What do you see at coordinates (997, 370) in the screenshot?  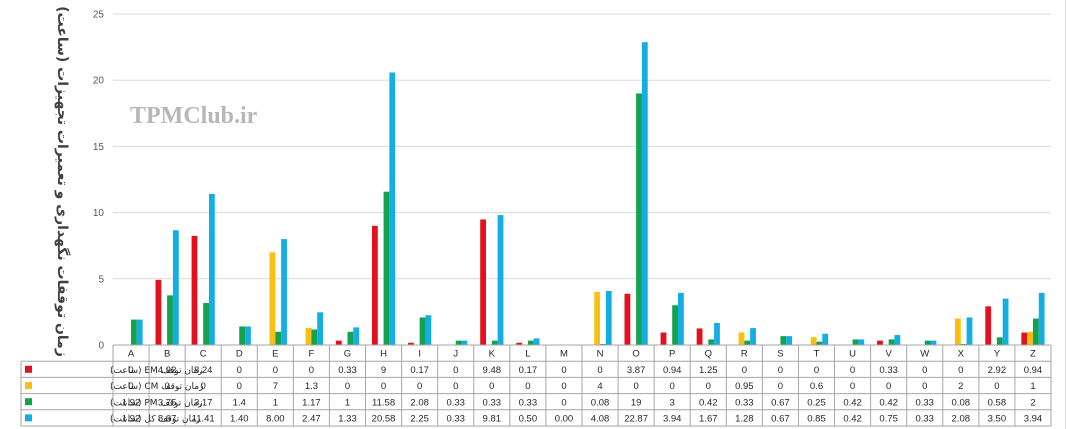 I see `data-label: 2.92` at bounding box center [997, 370].